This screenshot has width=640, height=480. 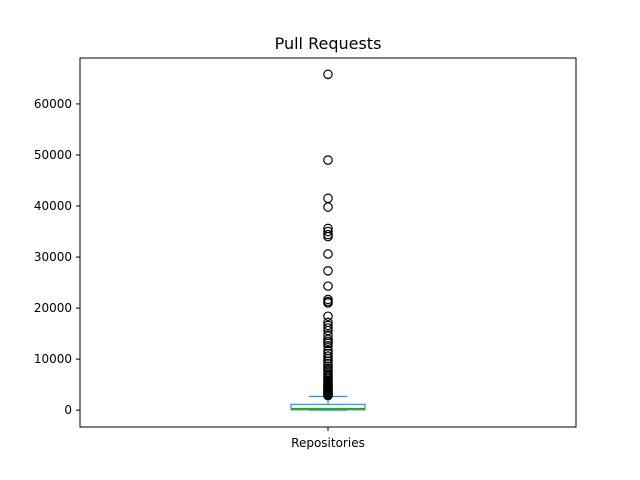 What do you see at coordinates (328, 407) in the screenshot?
I see `box-iqr` at bounding box center [328, 407].